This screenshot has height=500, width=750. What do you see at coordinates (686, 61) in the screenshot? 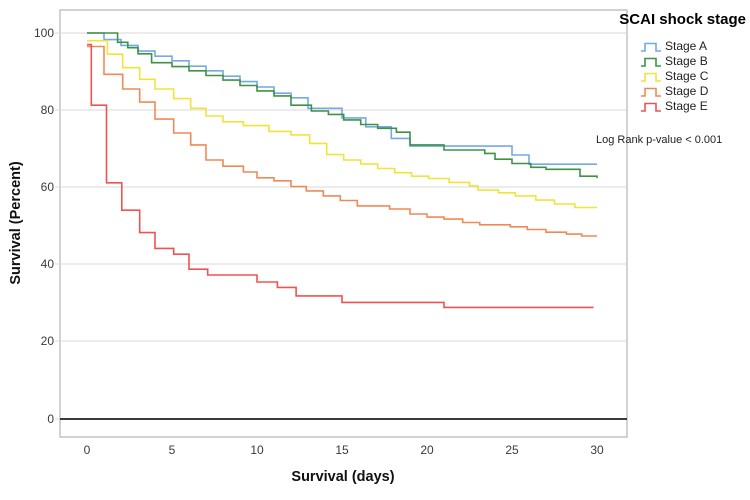
I see `legend-label: Stage B` at bounding box center [686, 61].